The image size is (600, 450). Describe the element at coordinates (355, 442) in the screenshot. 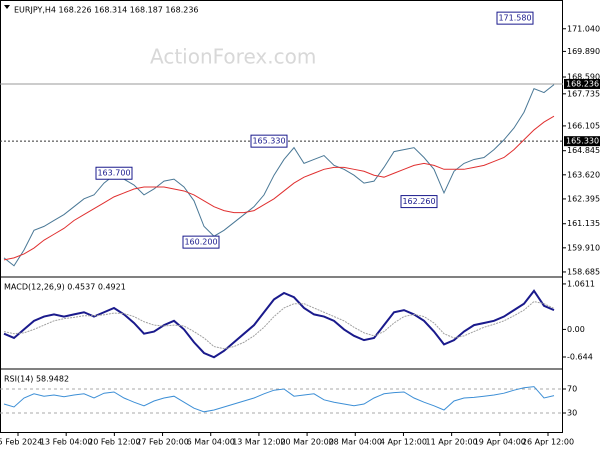

I see `x-tick-label: 28 Mar 04:00` at that location.